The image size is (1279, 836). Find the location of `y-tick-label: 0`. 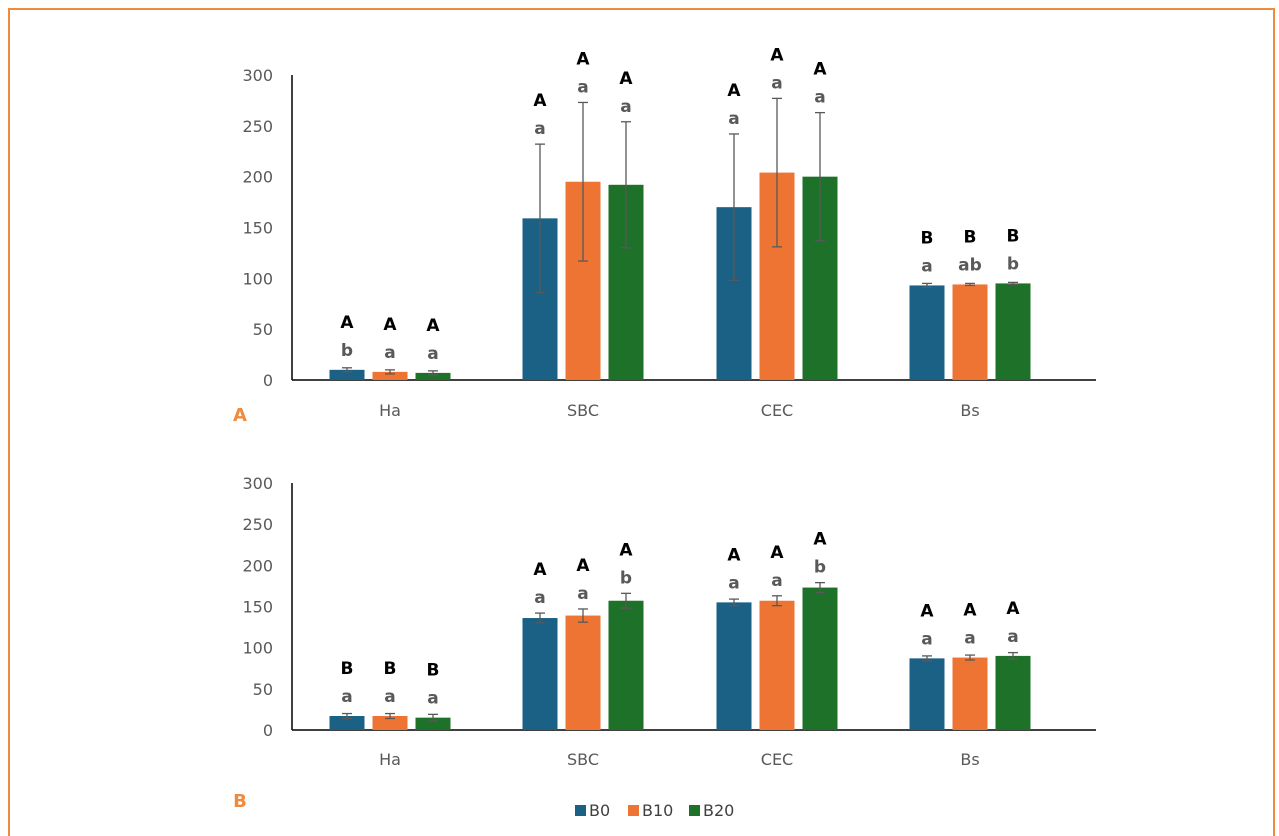

y-tick-label: 0 is located at coordinates (268, 380).